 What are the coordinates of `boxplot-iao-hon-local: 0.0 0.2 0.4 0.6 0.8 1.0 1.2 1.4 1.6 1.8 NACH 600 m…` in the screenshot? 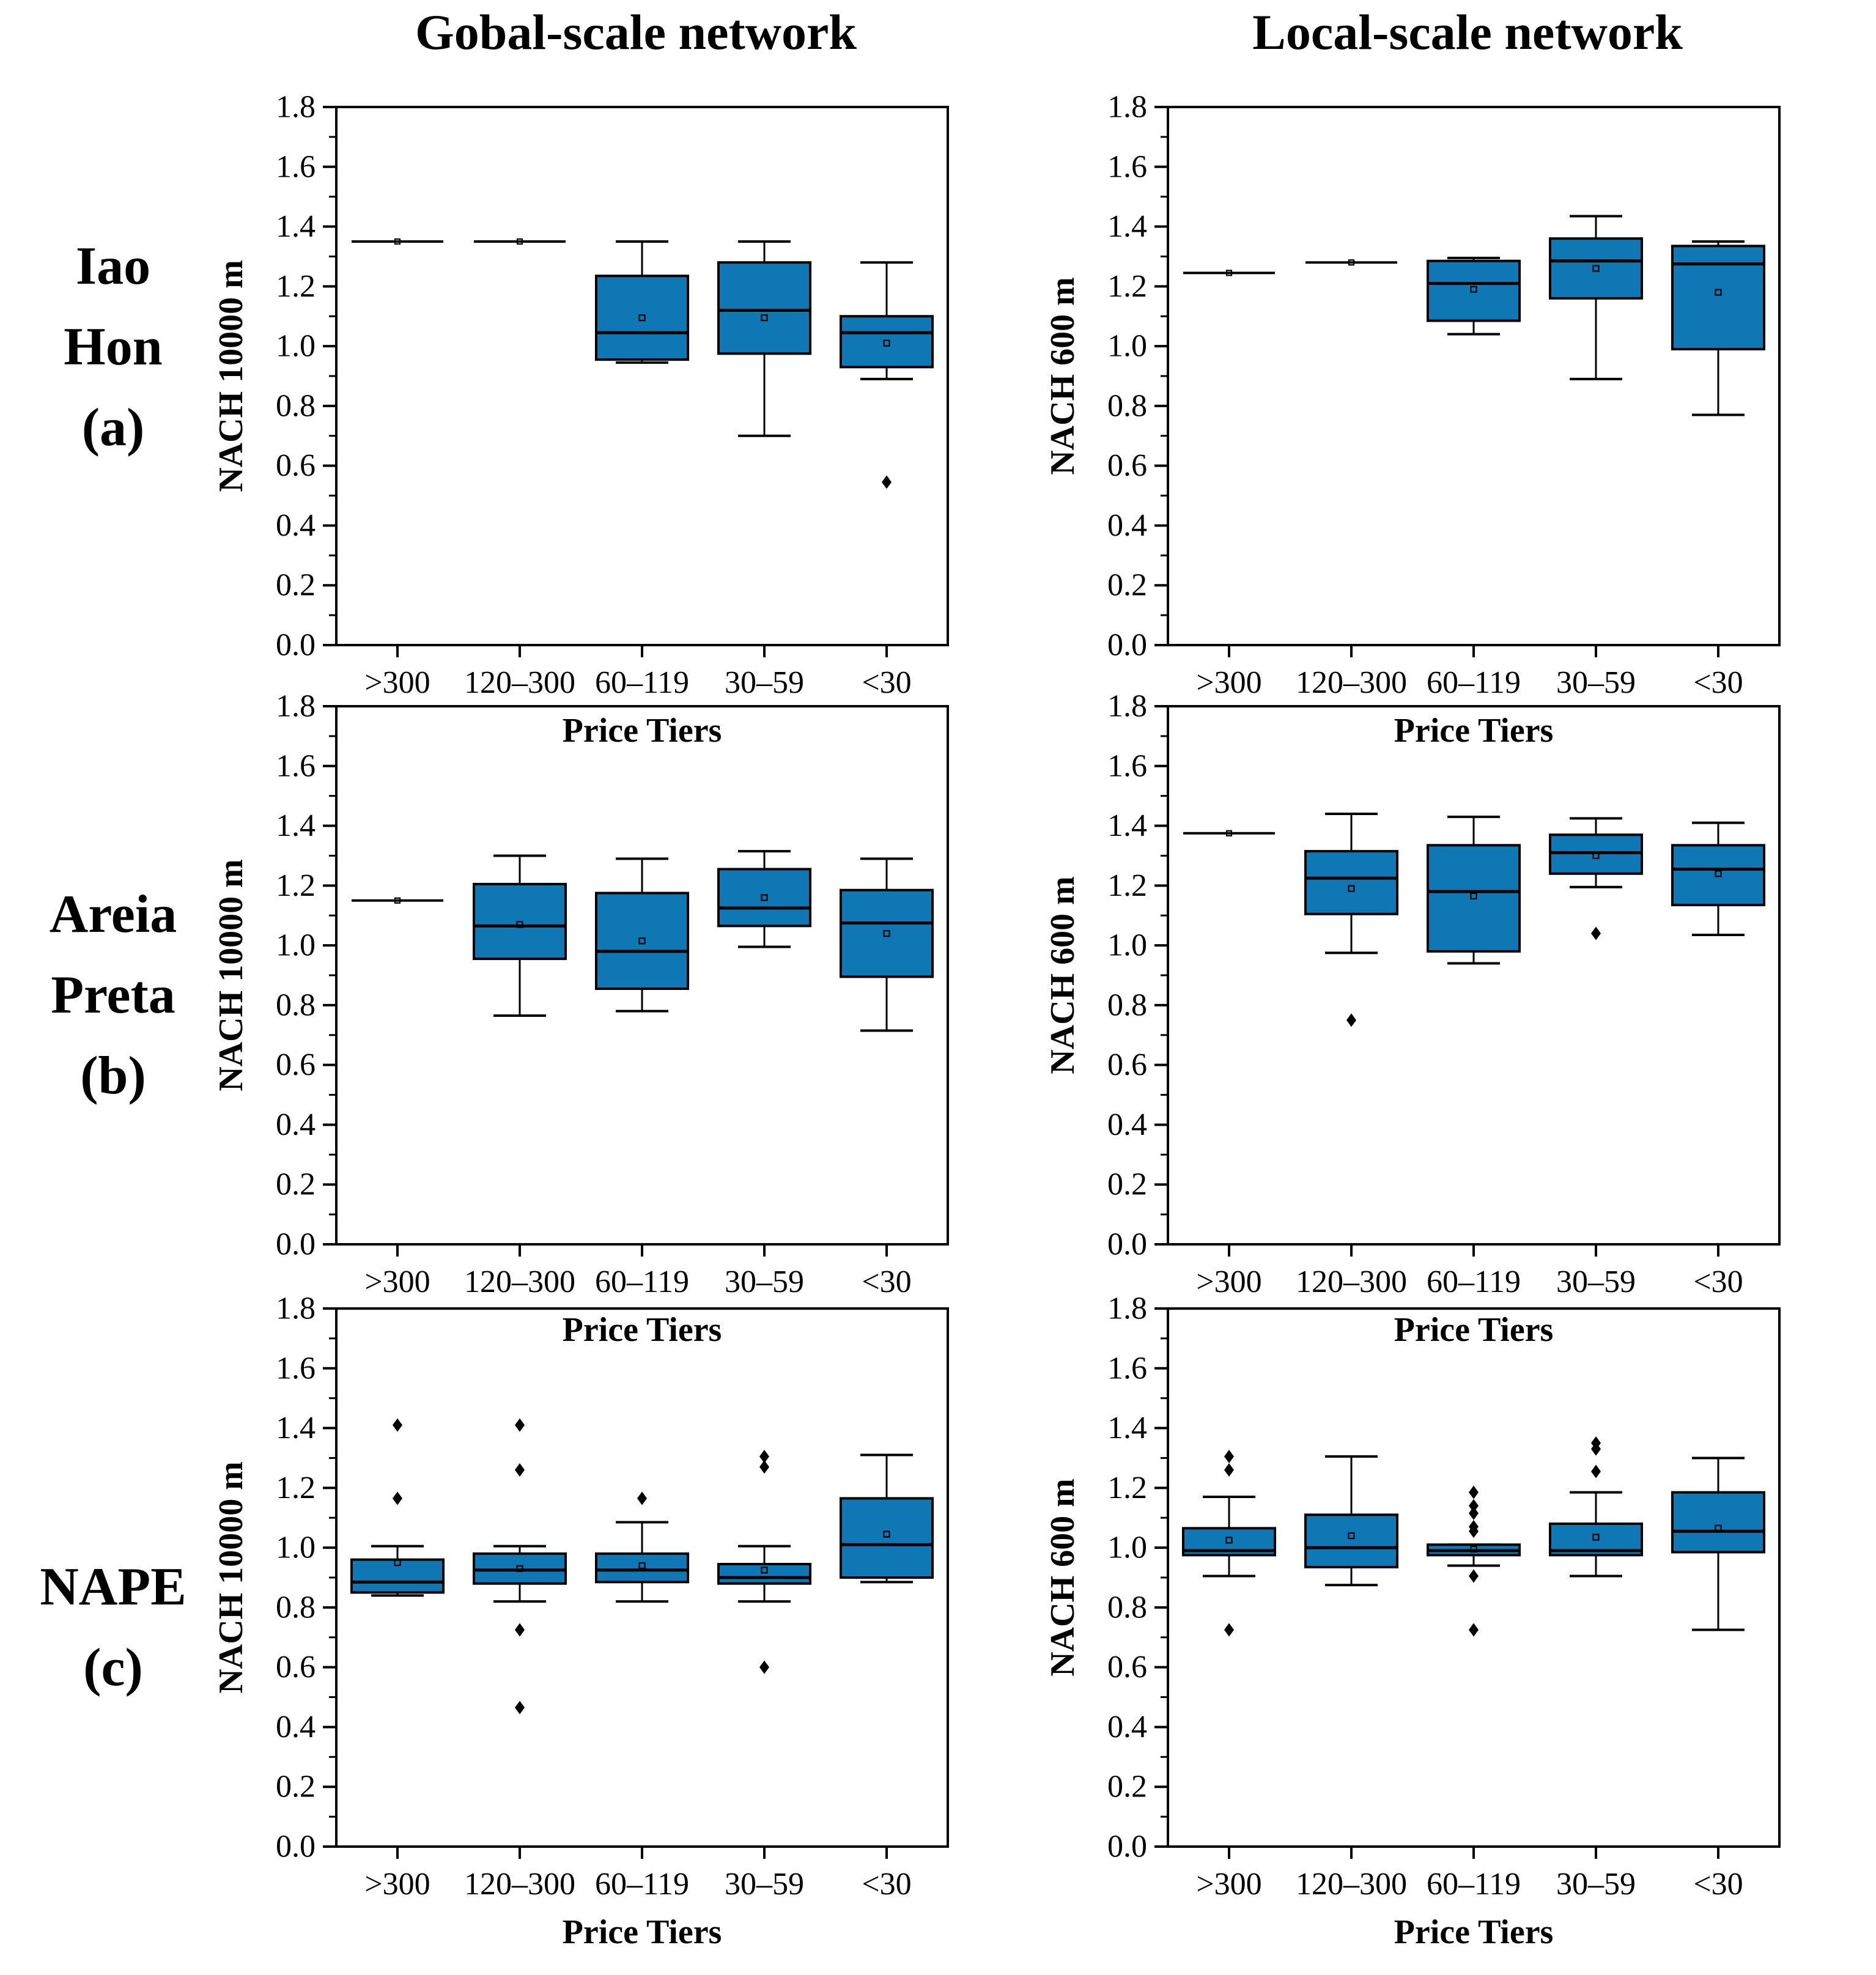 It's located at (1413, 420).